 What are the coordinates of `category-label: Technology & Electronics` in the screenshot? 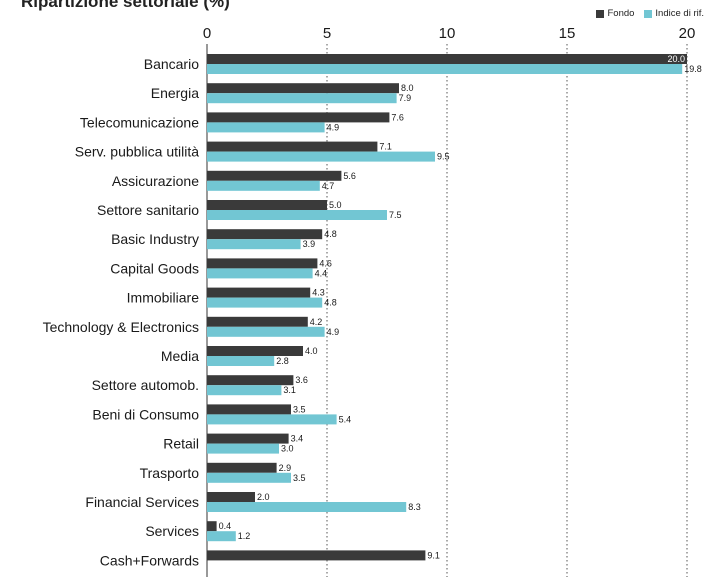 It's located at (121, 327).